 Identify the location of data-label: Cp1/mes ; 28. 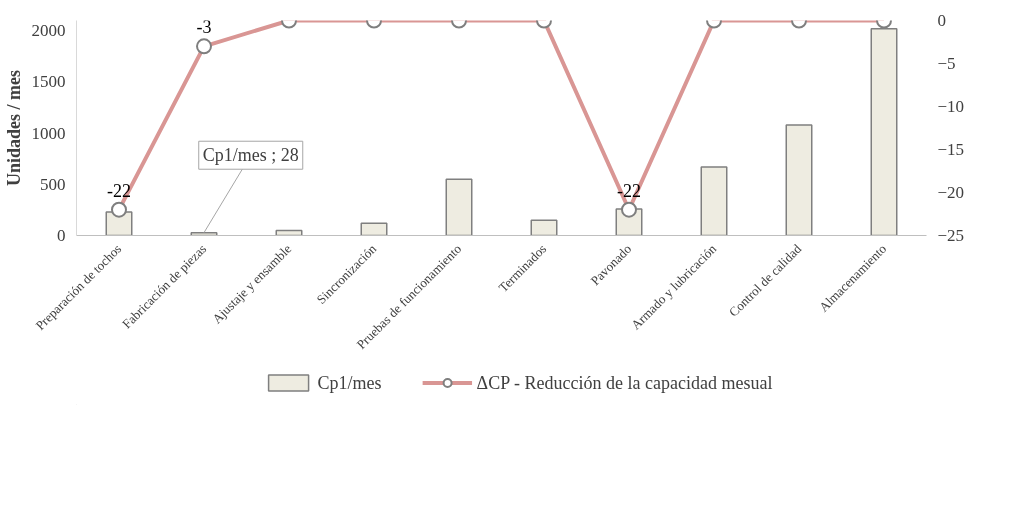
(250, 155).